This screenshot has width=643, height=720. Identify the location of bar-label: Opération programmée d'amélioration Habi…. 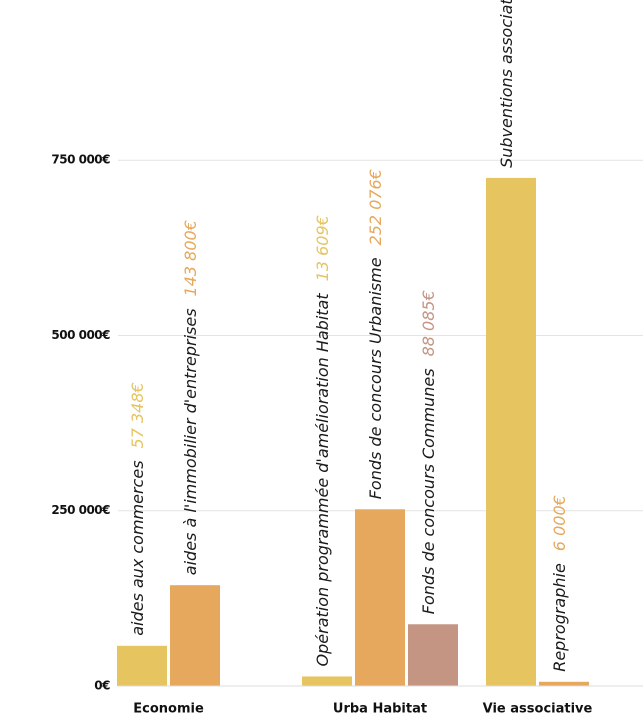
(322, 440).